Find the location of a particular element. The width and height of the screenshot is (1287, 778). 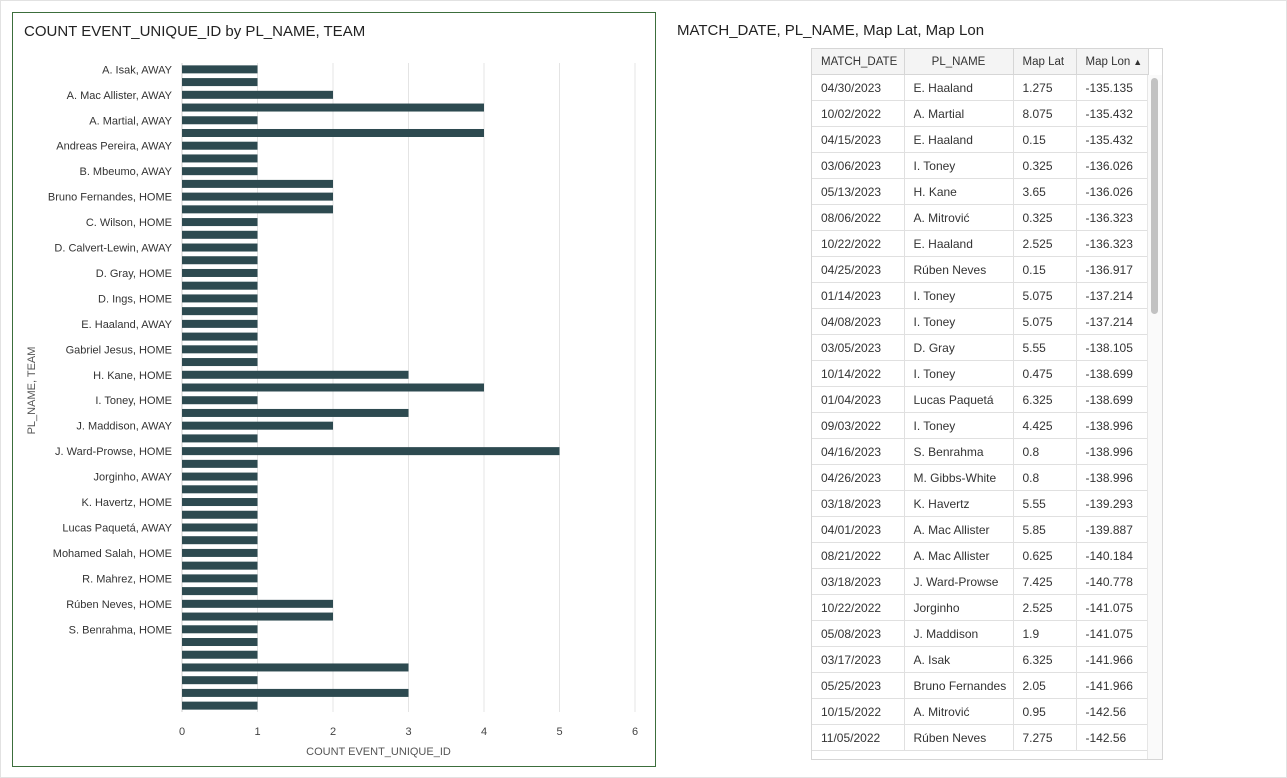

table-row: 03/06/2023 I. Toney 0.325 -136.026 is located at coordinates (980, 165).